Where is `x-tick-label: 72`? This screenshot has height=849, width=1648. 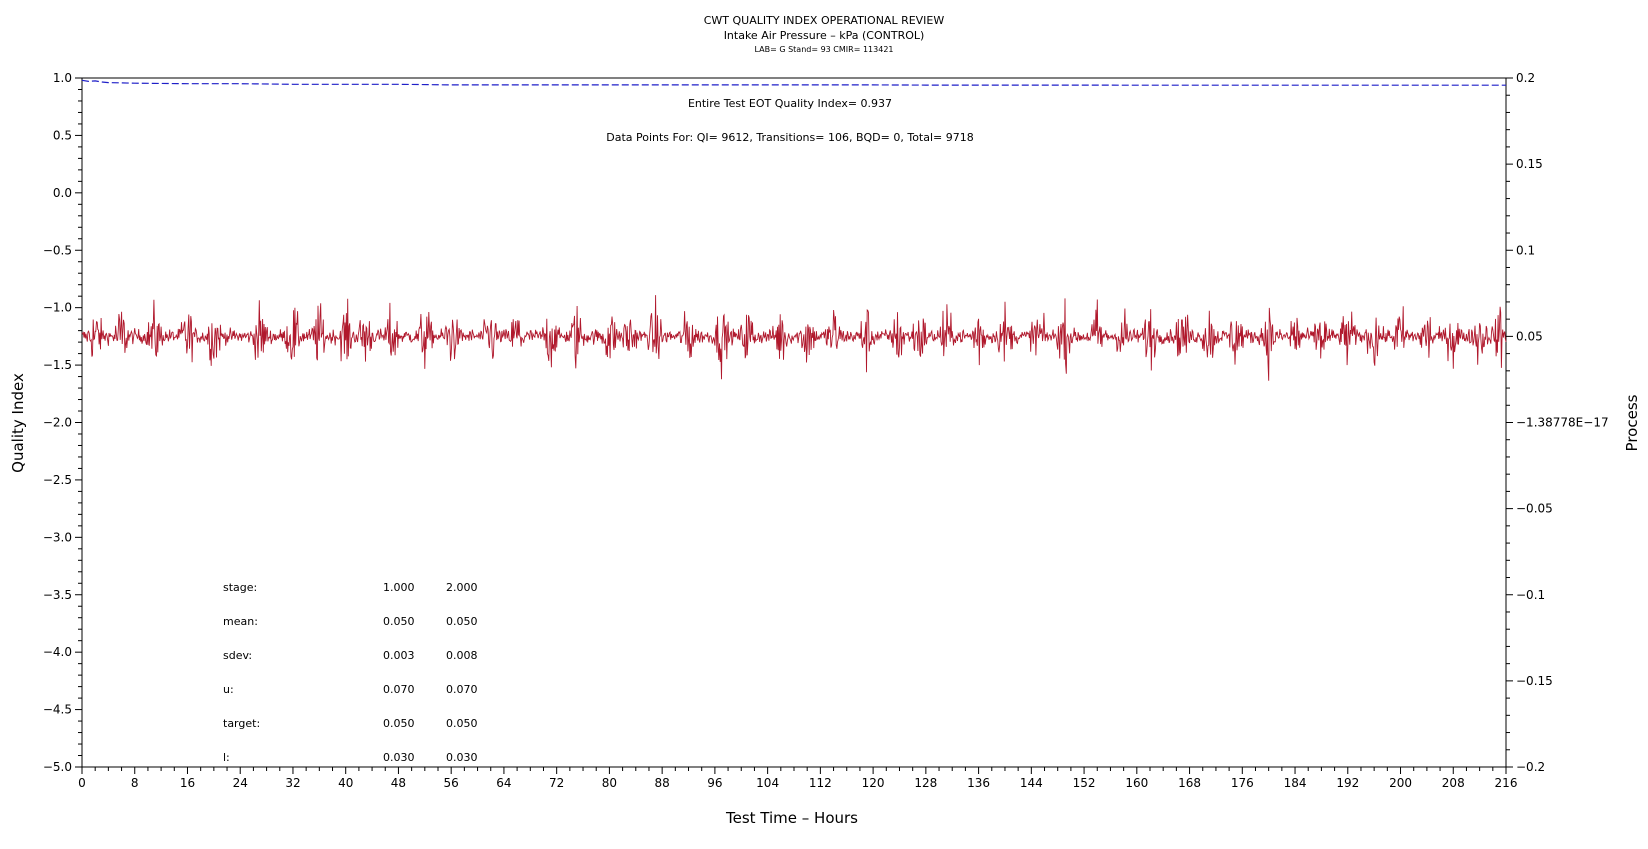
x-tick-label: 72 is located at coordinates (556, 783).